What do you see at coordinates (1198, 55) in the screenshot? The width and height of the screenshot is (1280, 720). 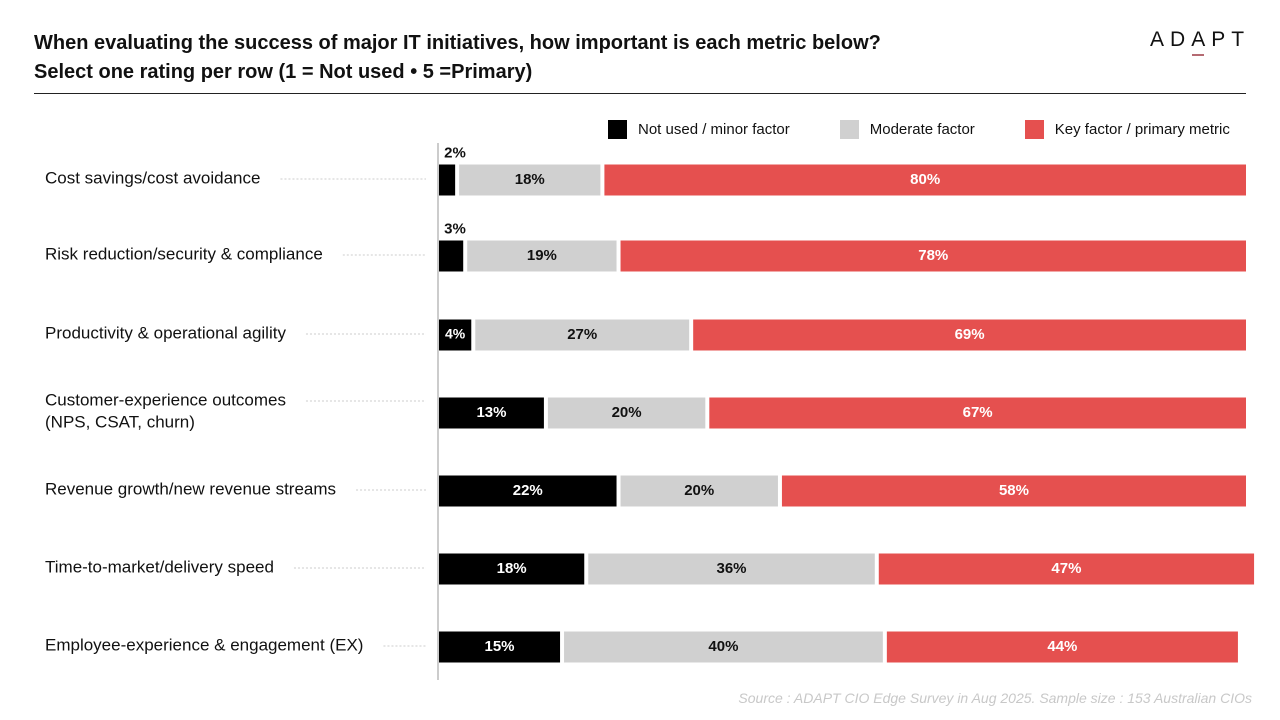 I see `logo-accent-underline` at bounding box center [1198, 55].